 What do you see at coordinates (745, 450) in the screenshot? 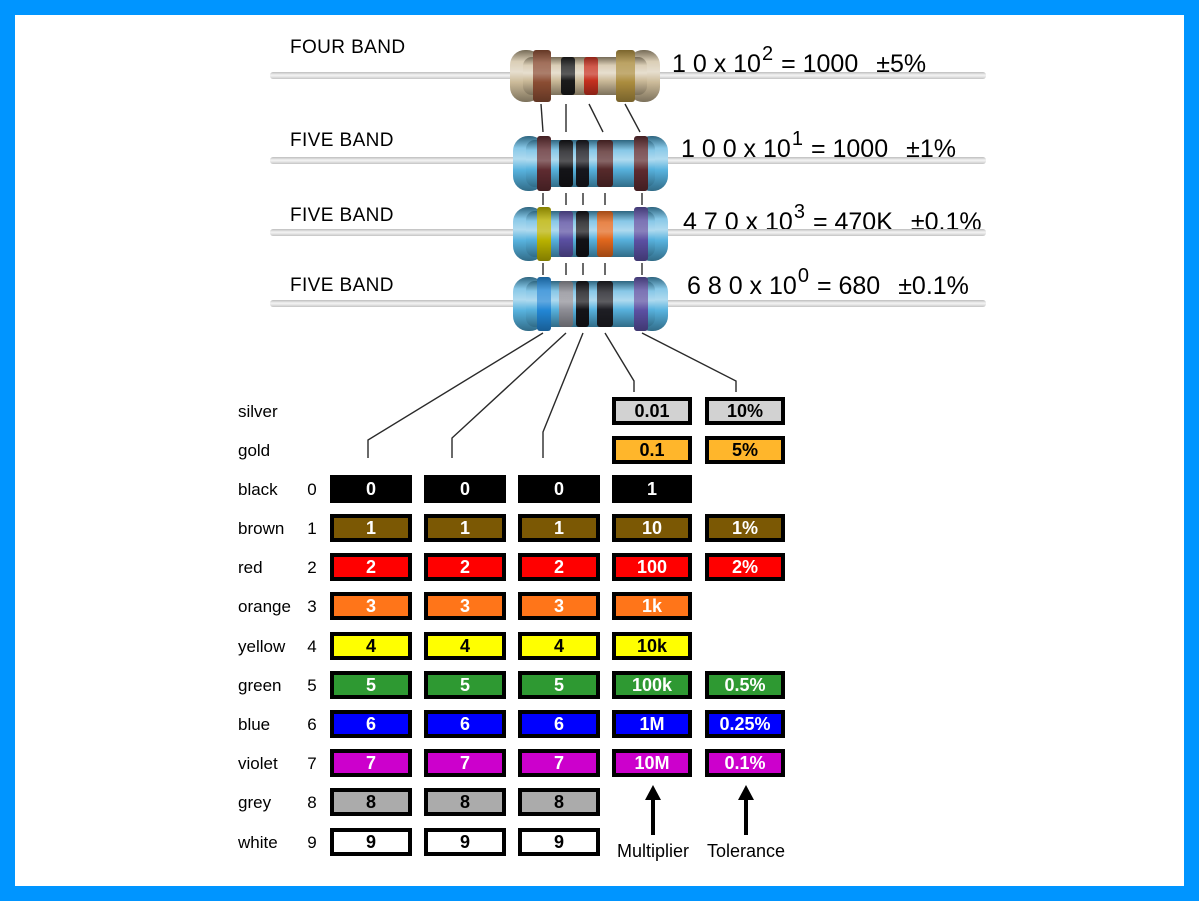
I see `cell-gold-tolerance: 5%` at bounding box center [745, 450].